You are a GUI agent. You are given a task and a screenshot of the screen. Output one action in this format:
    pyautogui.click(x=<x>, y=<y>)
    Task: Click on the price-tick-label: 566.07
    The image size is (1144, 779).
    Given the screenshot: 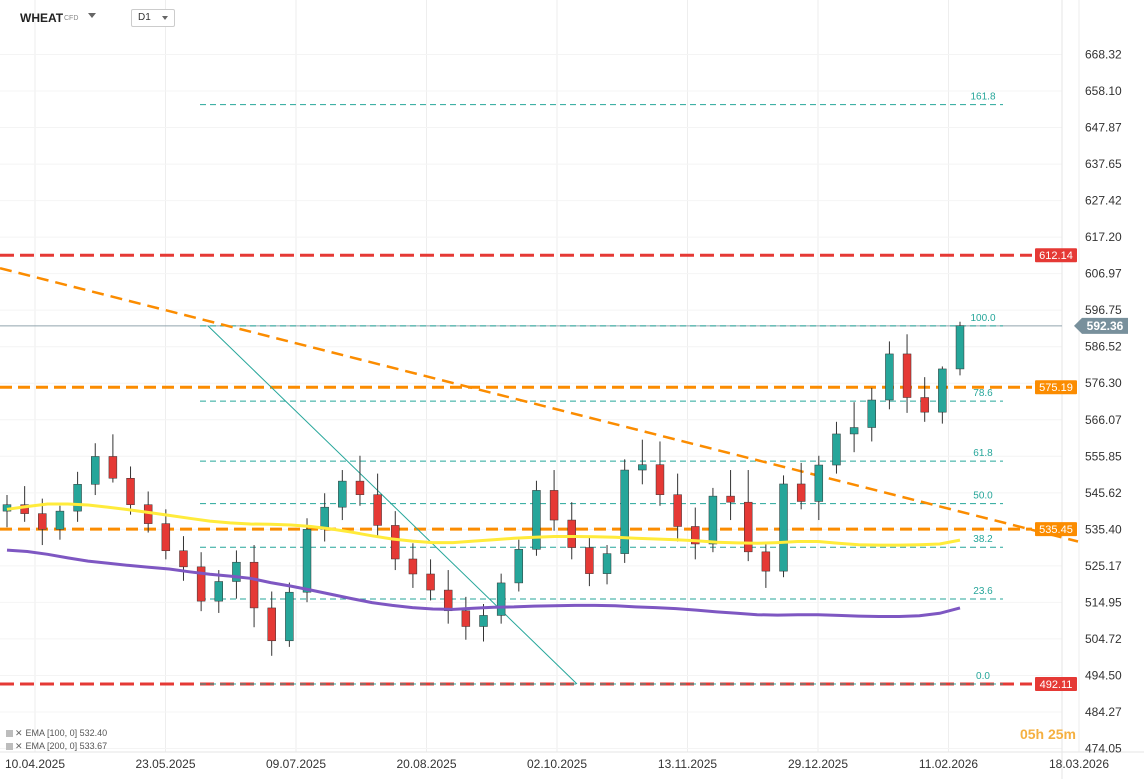 What is the action you would take?
    pyautogui.click(x=1103, y=420)
    